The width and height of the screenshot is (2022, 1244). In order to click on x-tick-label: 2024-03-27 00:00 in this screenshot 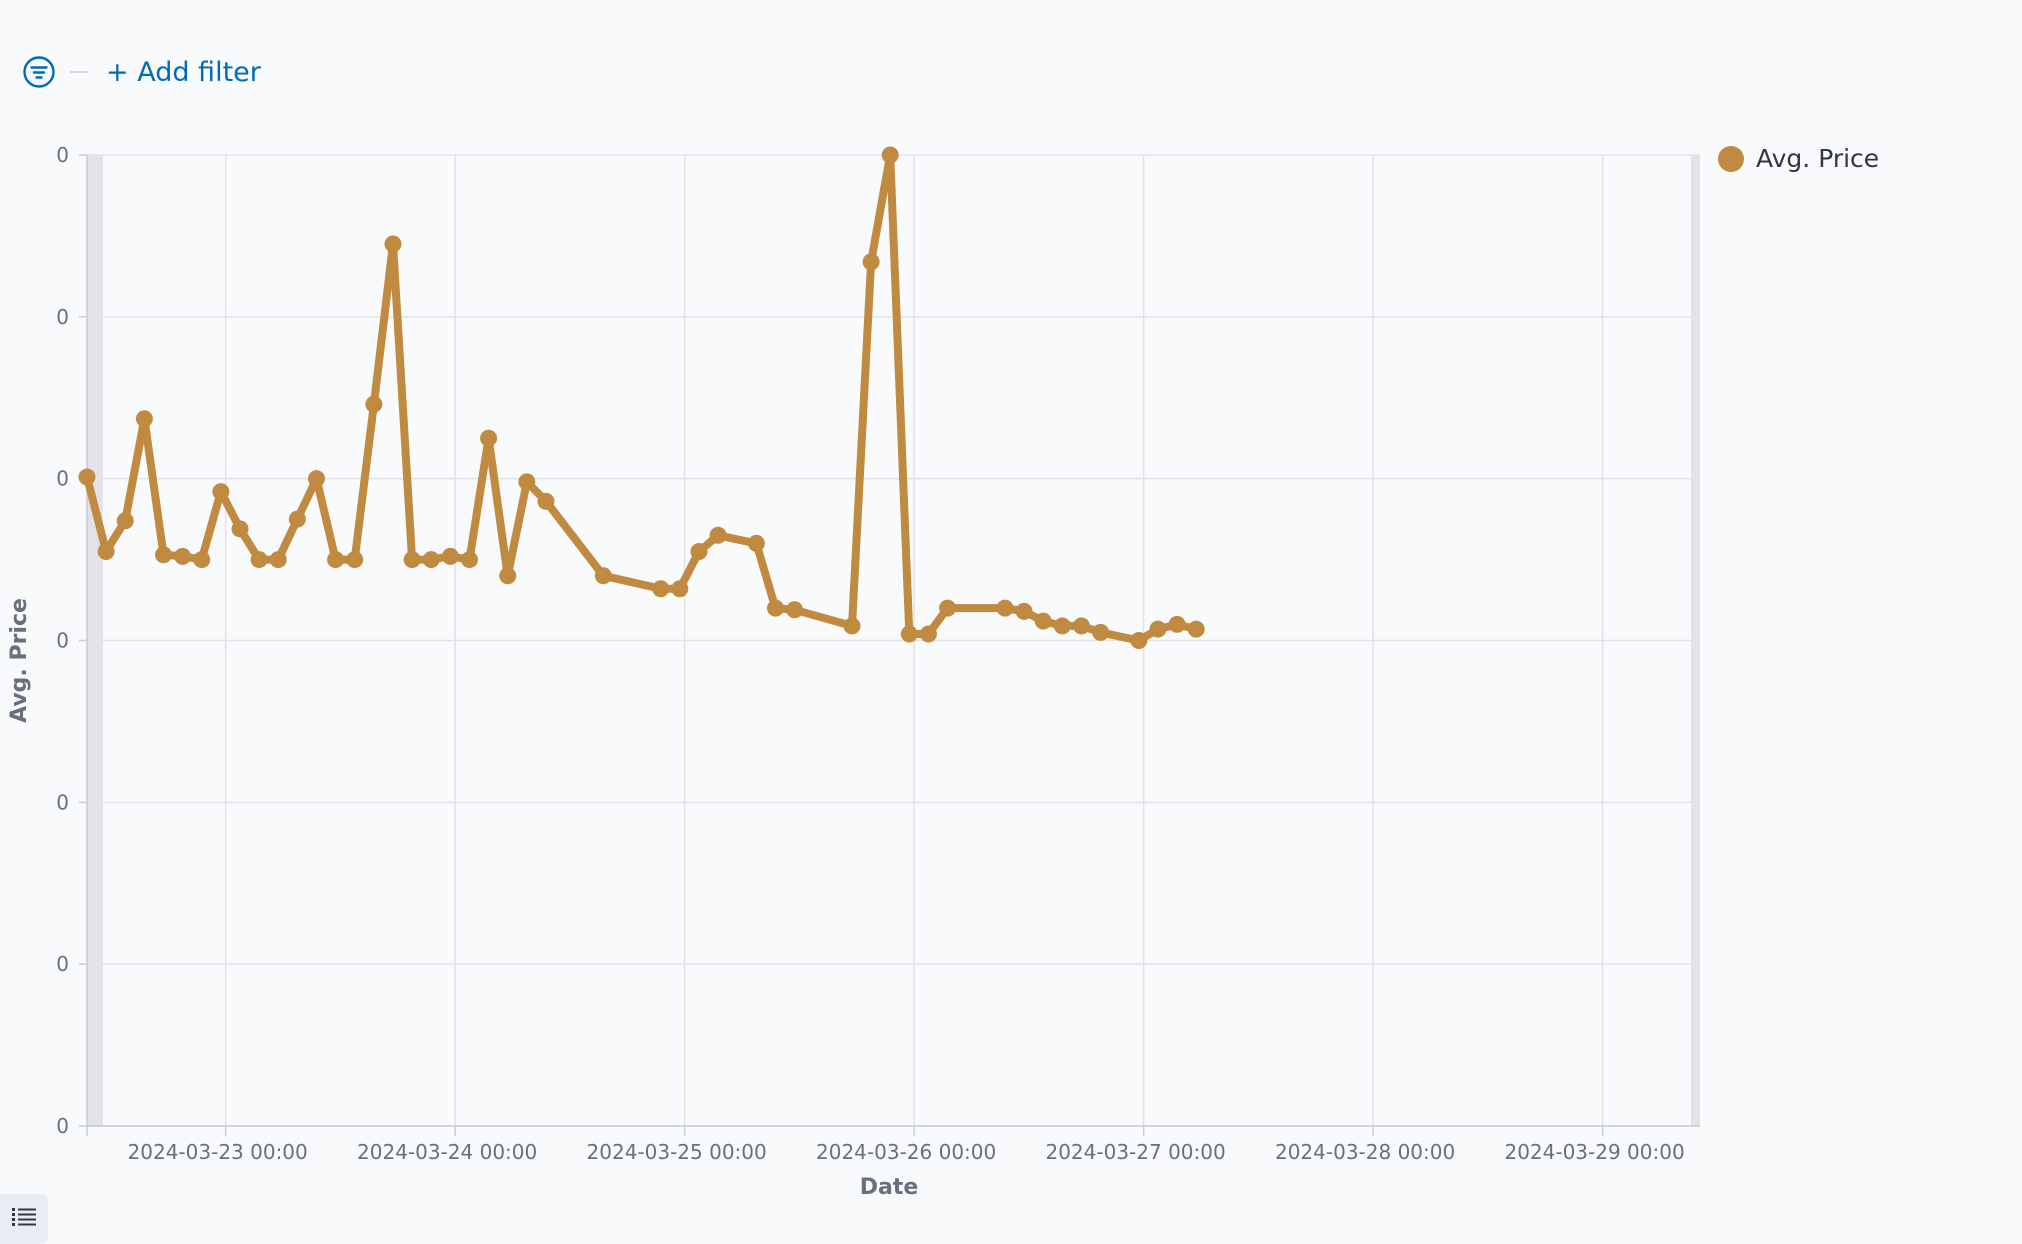, I will do `click(1135, 1152)`.